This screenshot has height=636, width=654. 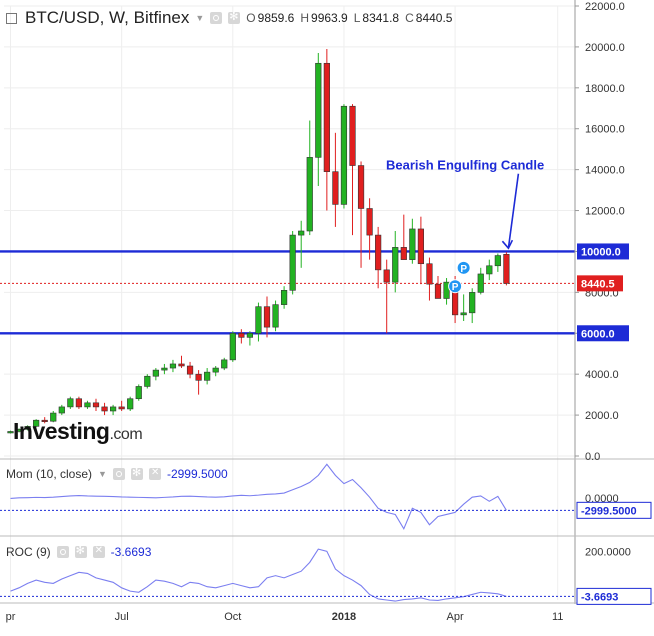 What do you see at coordinates (102, 474) in the screenshot?
I see `mom-dropdown-icon: ▼` at bounding box center [102, 474].